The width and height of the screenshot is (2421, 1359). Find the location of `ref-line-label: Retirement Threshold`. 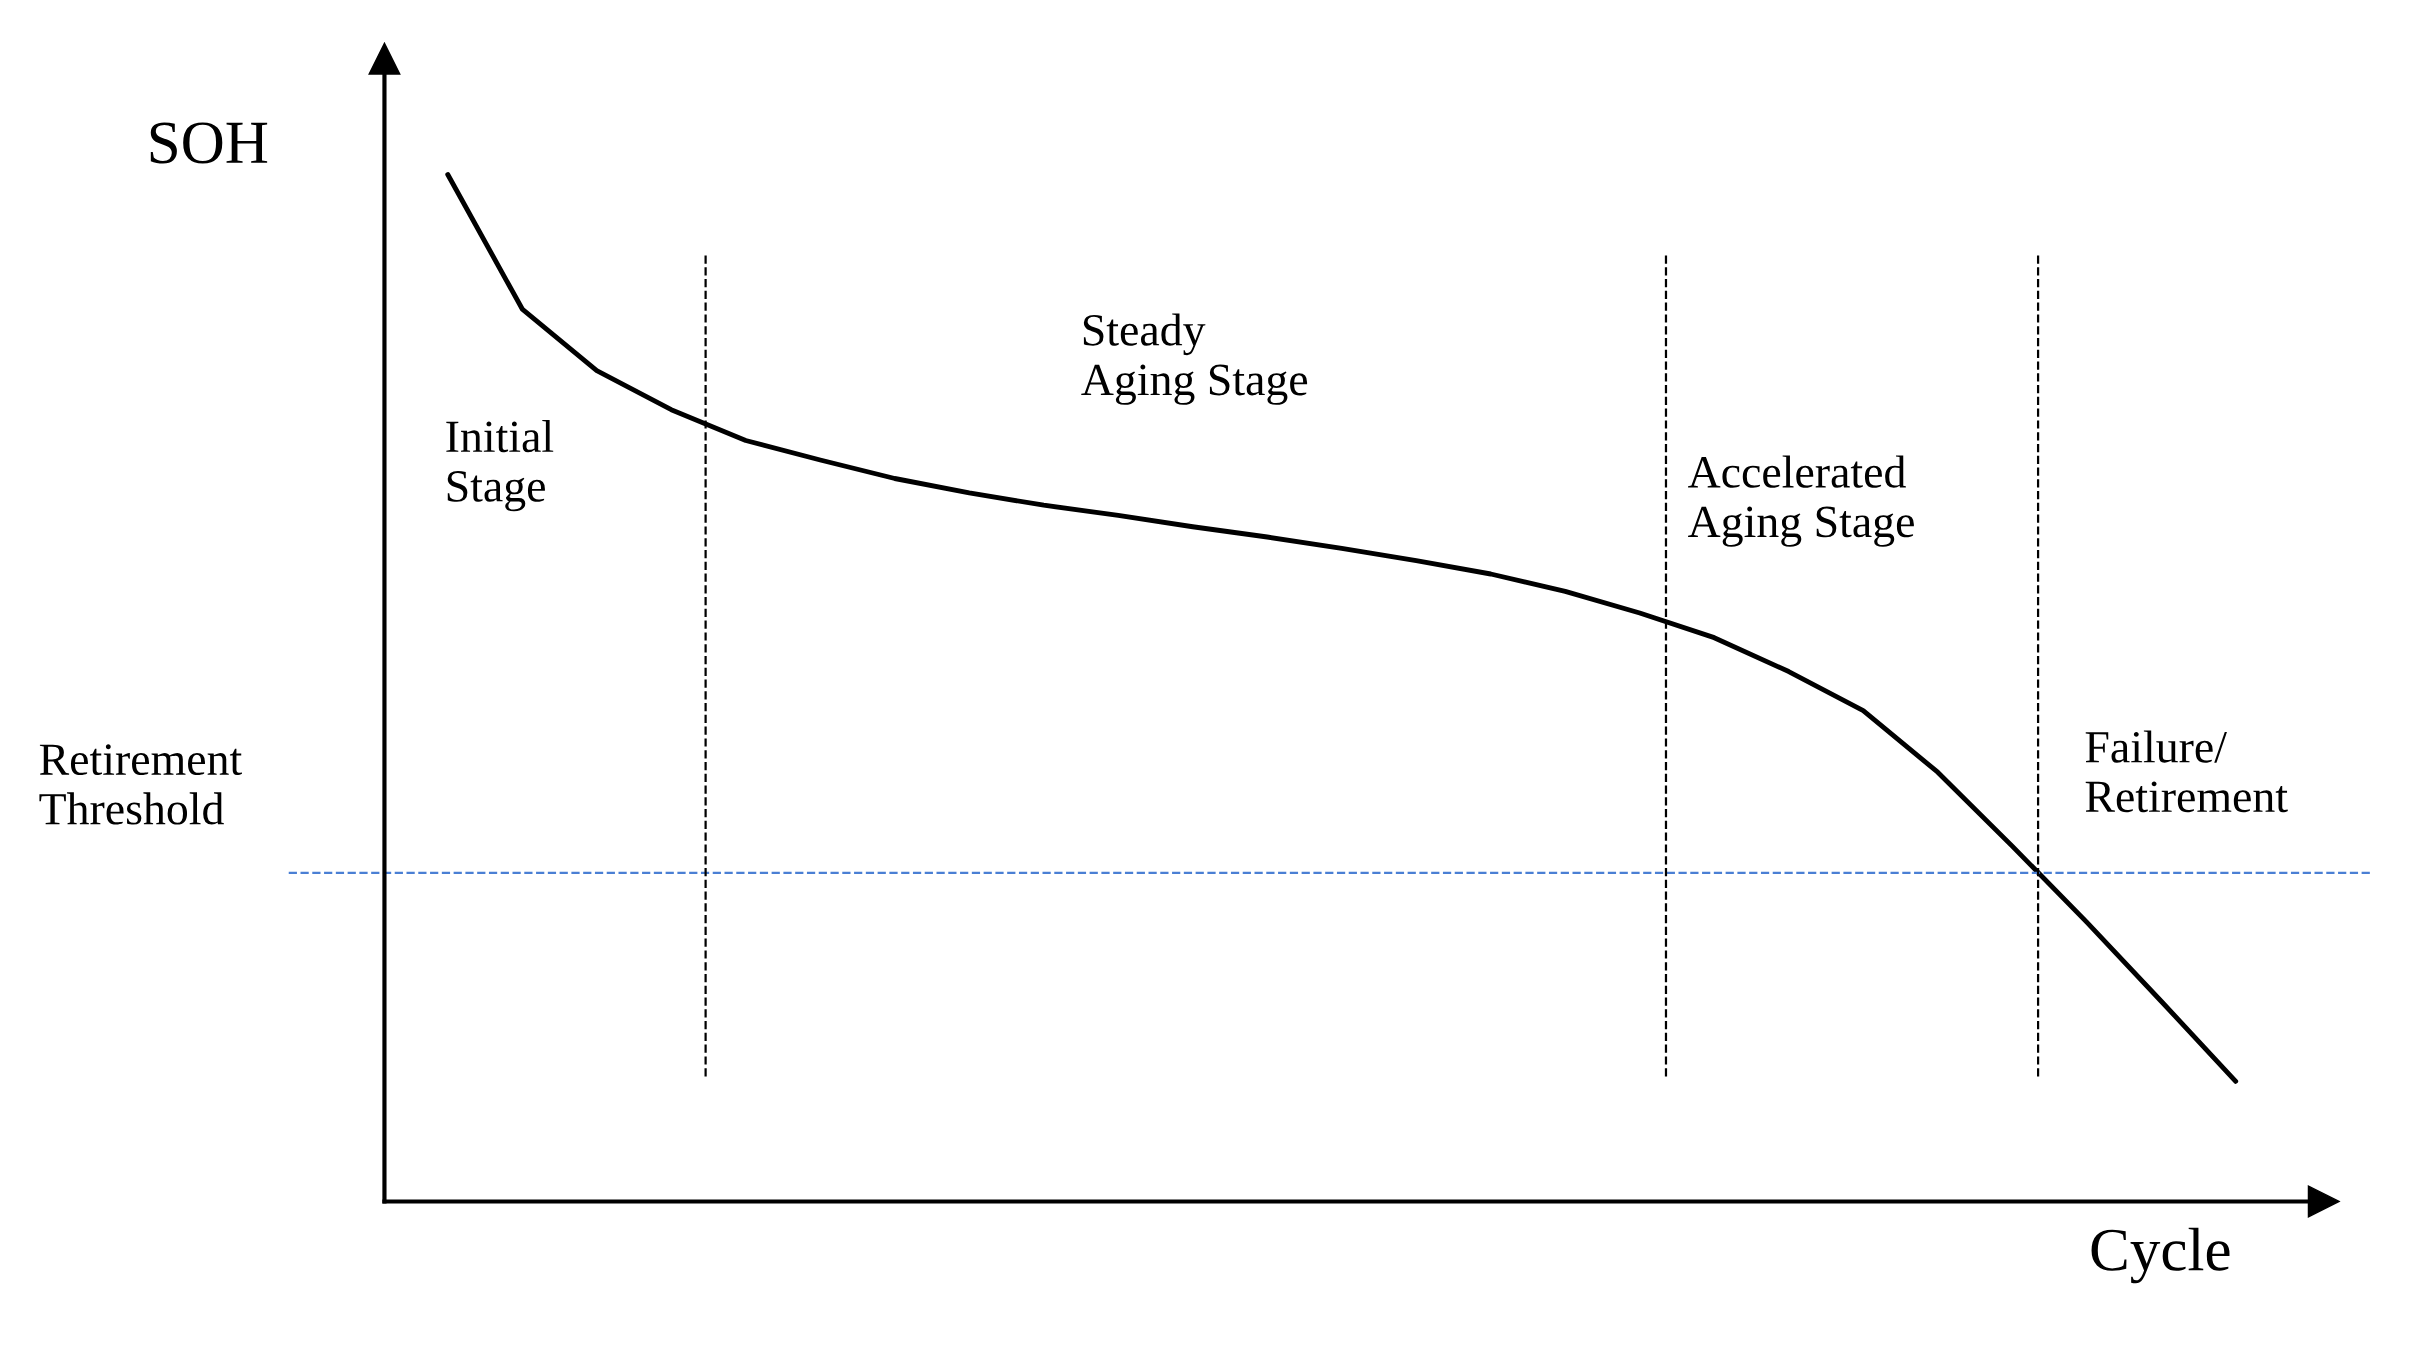

ref-line-label: Retirement Threshold is located at coordinates (140, 784).